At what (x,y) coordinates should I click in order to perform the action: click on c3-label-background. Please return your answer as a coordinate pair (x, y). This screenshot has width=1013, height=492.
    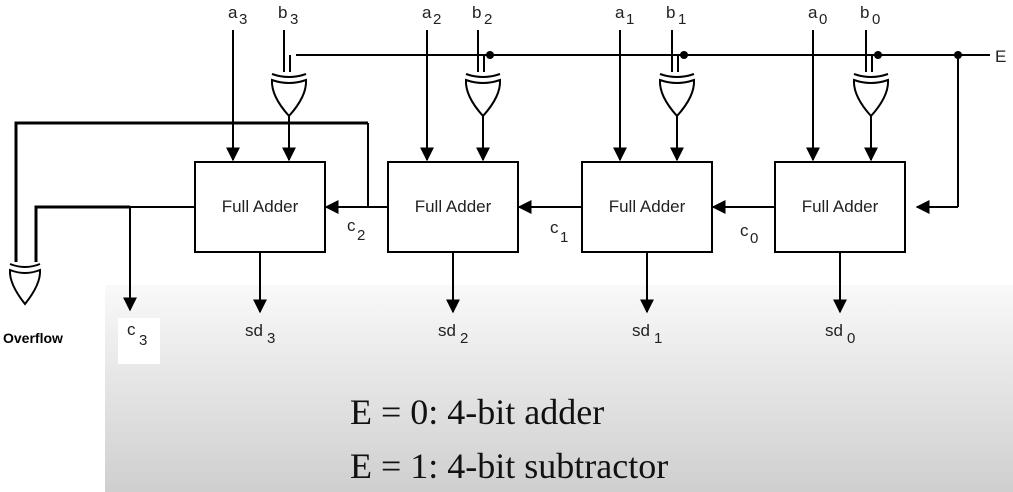
    Looking at the image, I should click on (139, 341).